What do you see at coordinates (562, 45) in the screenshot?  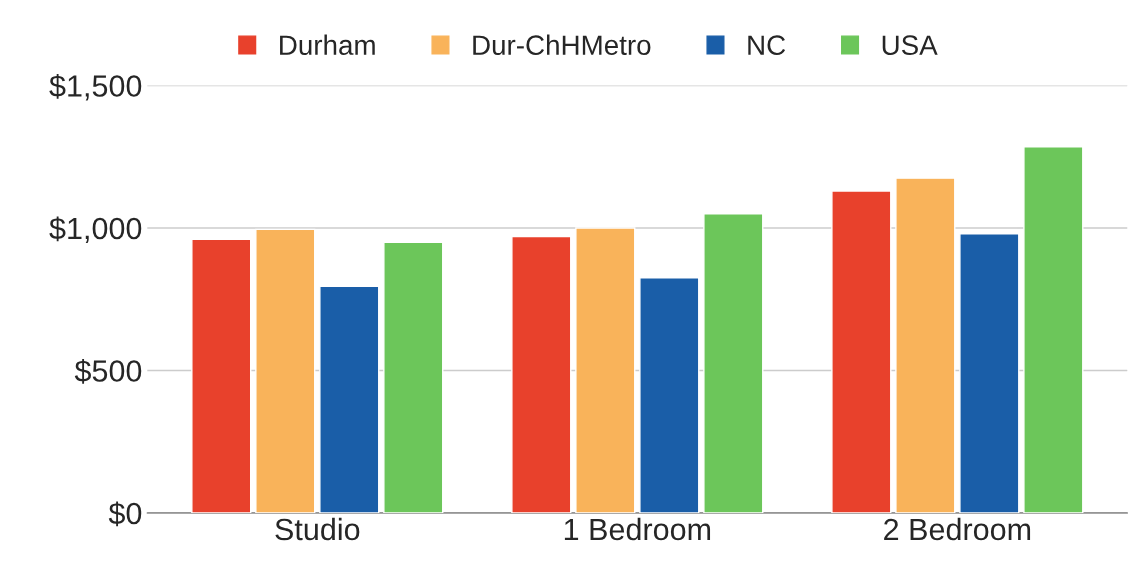 I see `legend-label: Dur-ChHMetro` at bounding box center [562, 45].